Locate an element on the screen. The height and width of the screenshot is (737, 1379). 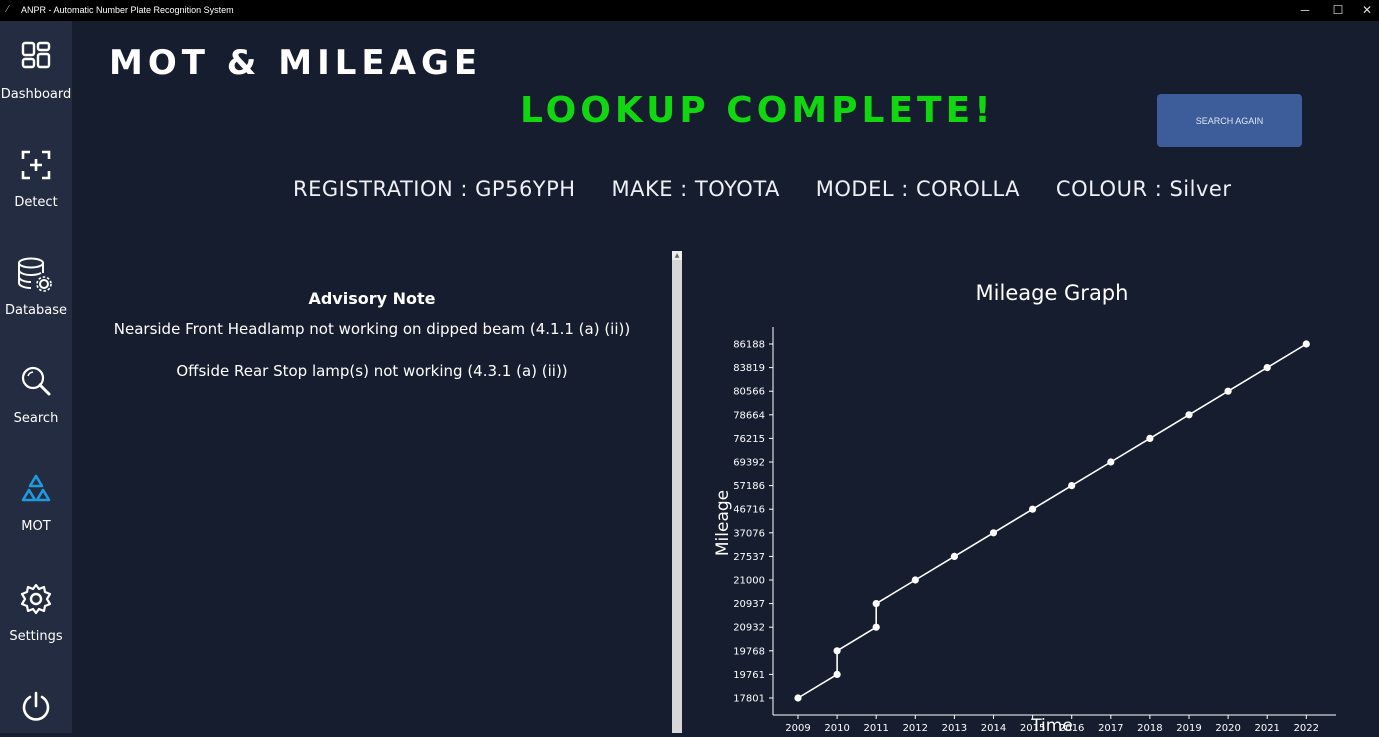
y-tick-label: 20932 is located at coordinates (749, 628).